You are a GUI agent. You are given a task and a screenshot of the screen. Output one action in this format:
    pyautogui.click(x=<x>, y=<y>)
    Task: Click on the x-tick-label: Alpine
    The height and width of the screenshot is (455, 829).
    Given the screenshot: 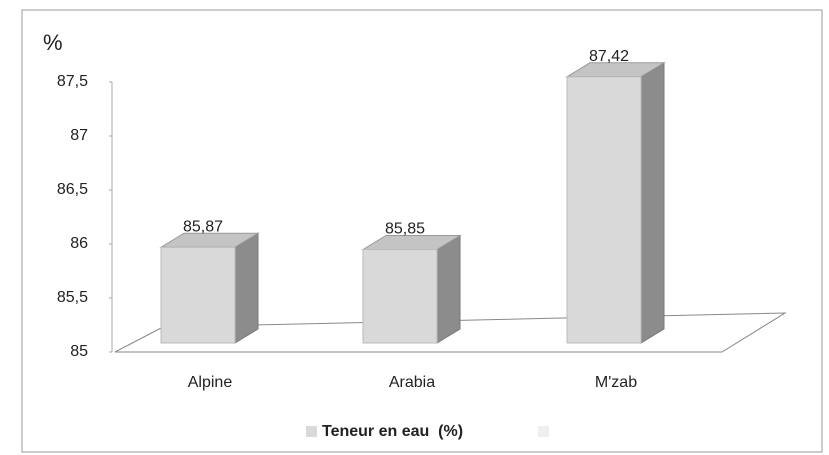 What is the action you would take?
    pyautogui.click(x=210, y=382)
    